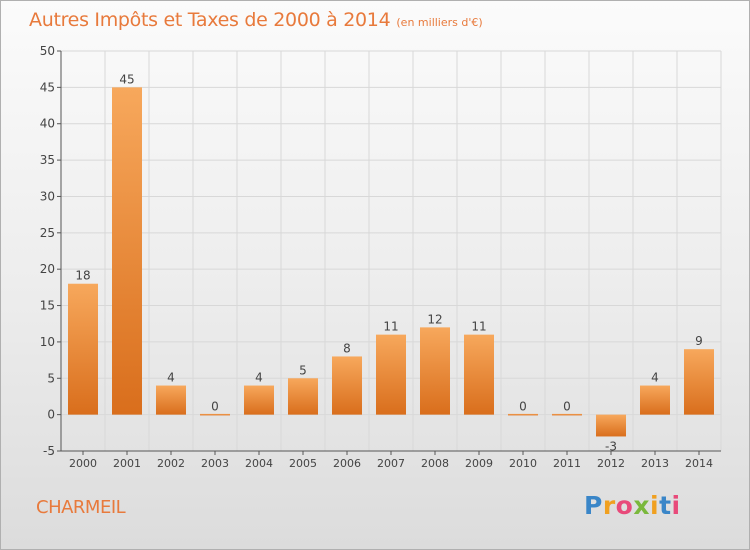  I want to click on town-name: CHARMEIL, so click(81, 507).